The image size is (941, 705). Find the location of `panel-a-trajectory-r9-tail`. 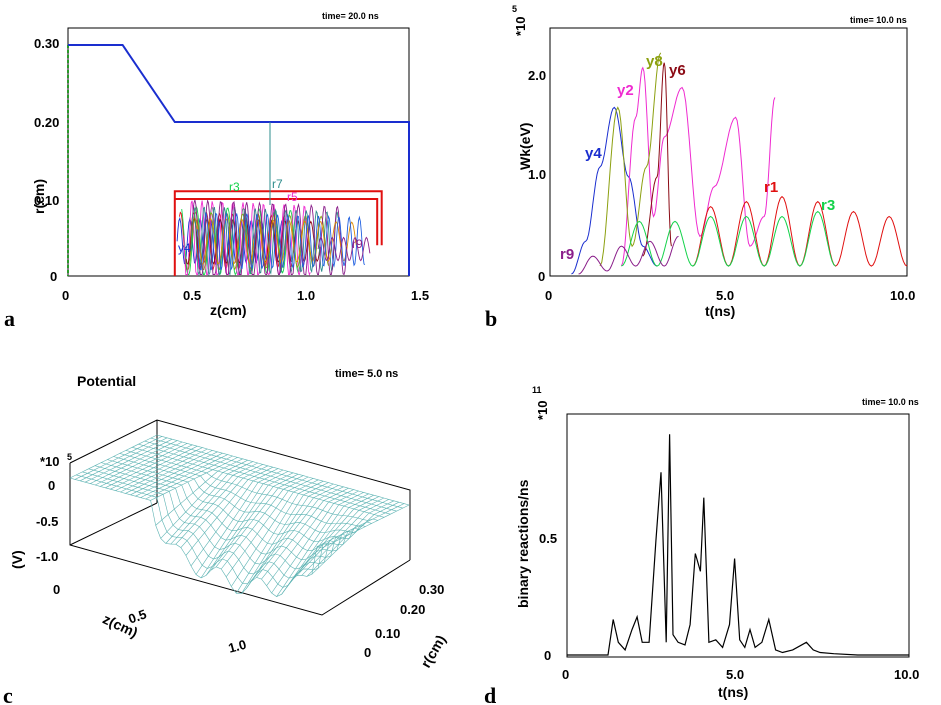

panel-a-trajectory-r9-tail is located at coordinates (344, 249).